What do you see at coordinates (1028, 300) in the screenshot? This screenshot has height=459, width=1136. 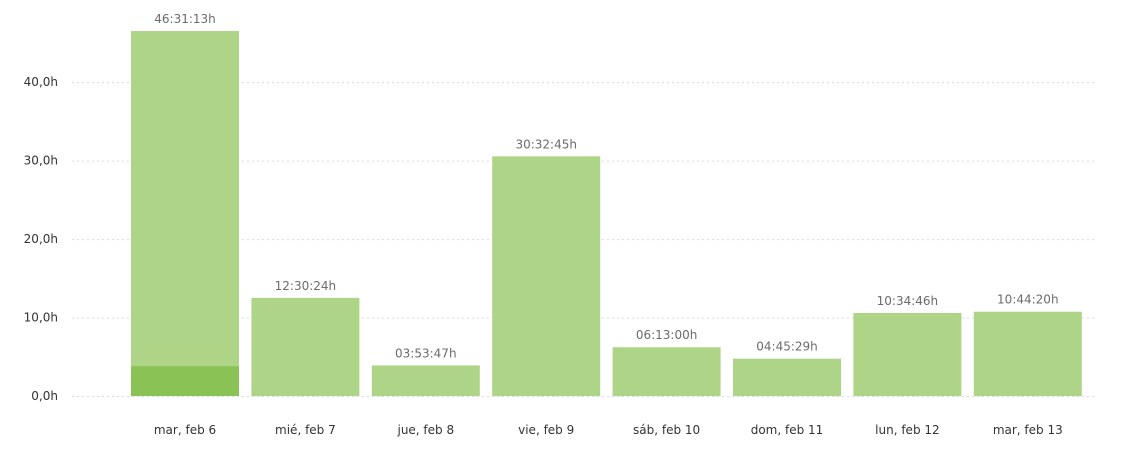 I see `bar-value-label: 10:44:20h` at bounding box center [1028, 300].